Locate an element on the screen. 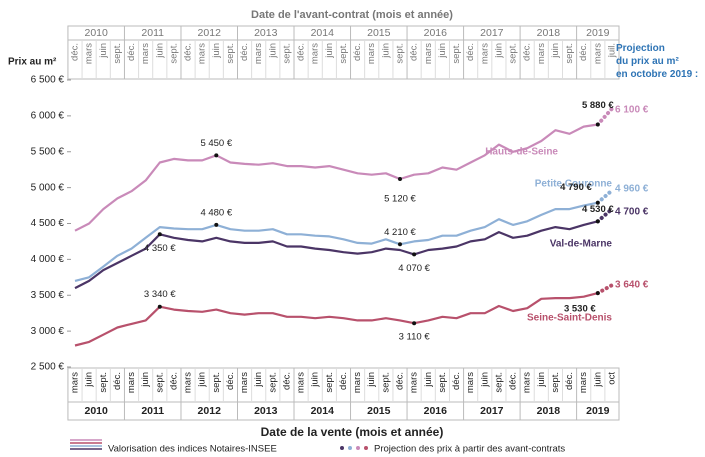  top-axis-title: Date de l'avant-contrat (mois et année) is located at coordinates (352, 15).